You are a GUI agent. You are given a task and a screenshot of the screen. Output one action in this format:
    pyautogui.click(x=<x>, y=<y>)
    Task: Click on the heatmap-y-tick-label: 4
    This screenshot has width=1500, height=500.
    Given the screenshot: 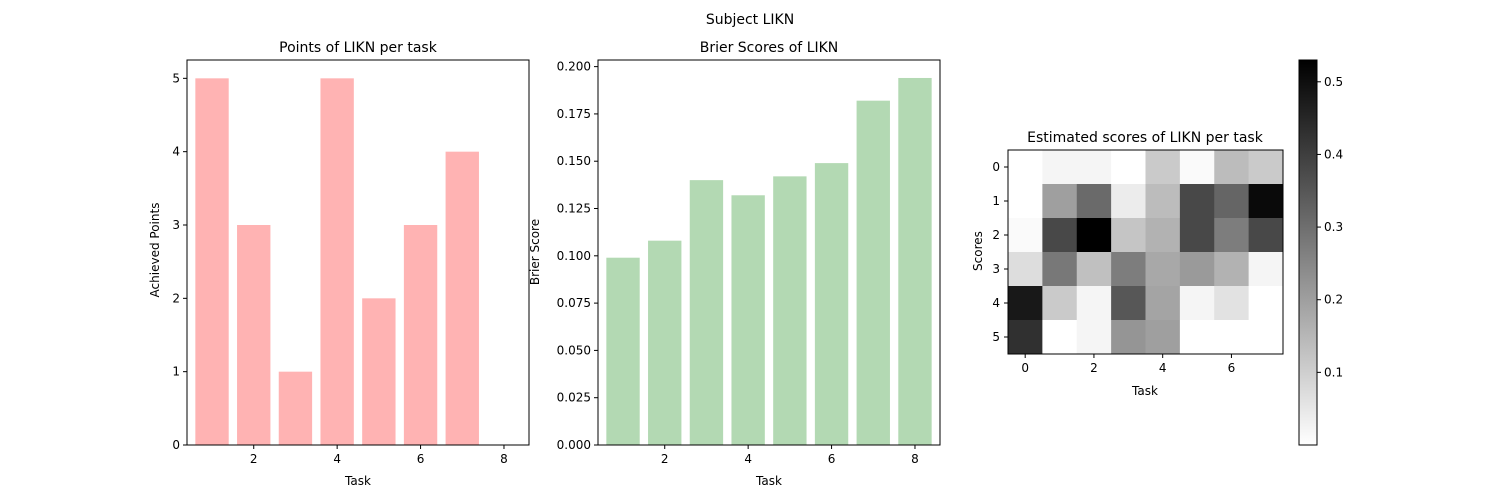 What is the action you would take?
    pyautogui.click(x=996, y=303)
    